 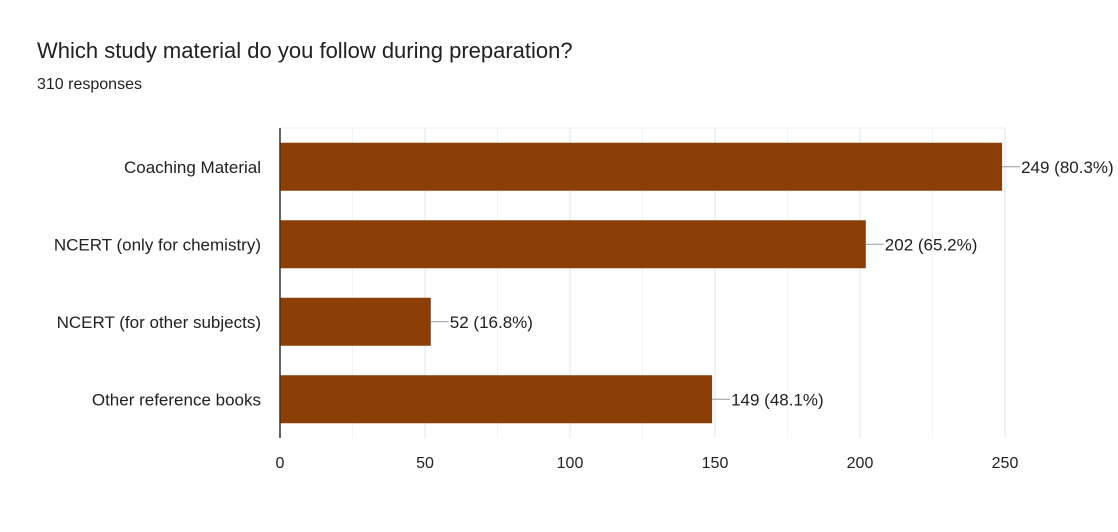 I want to click on x-tick-label: 100, so click(x=570, y=463).